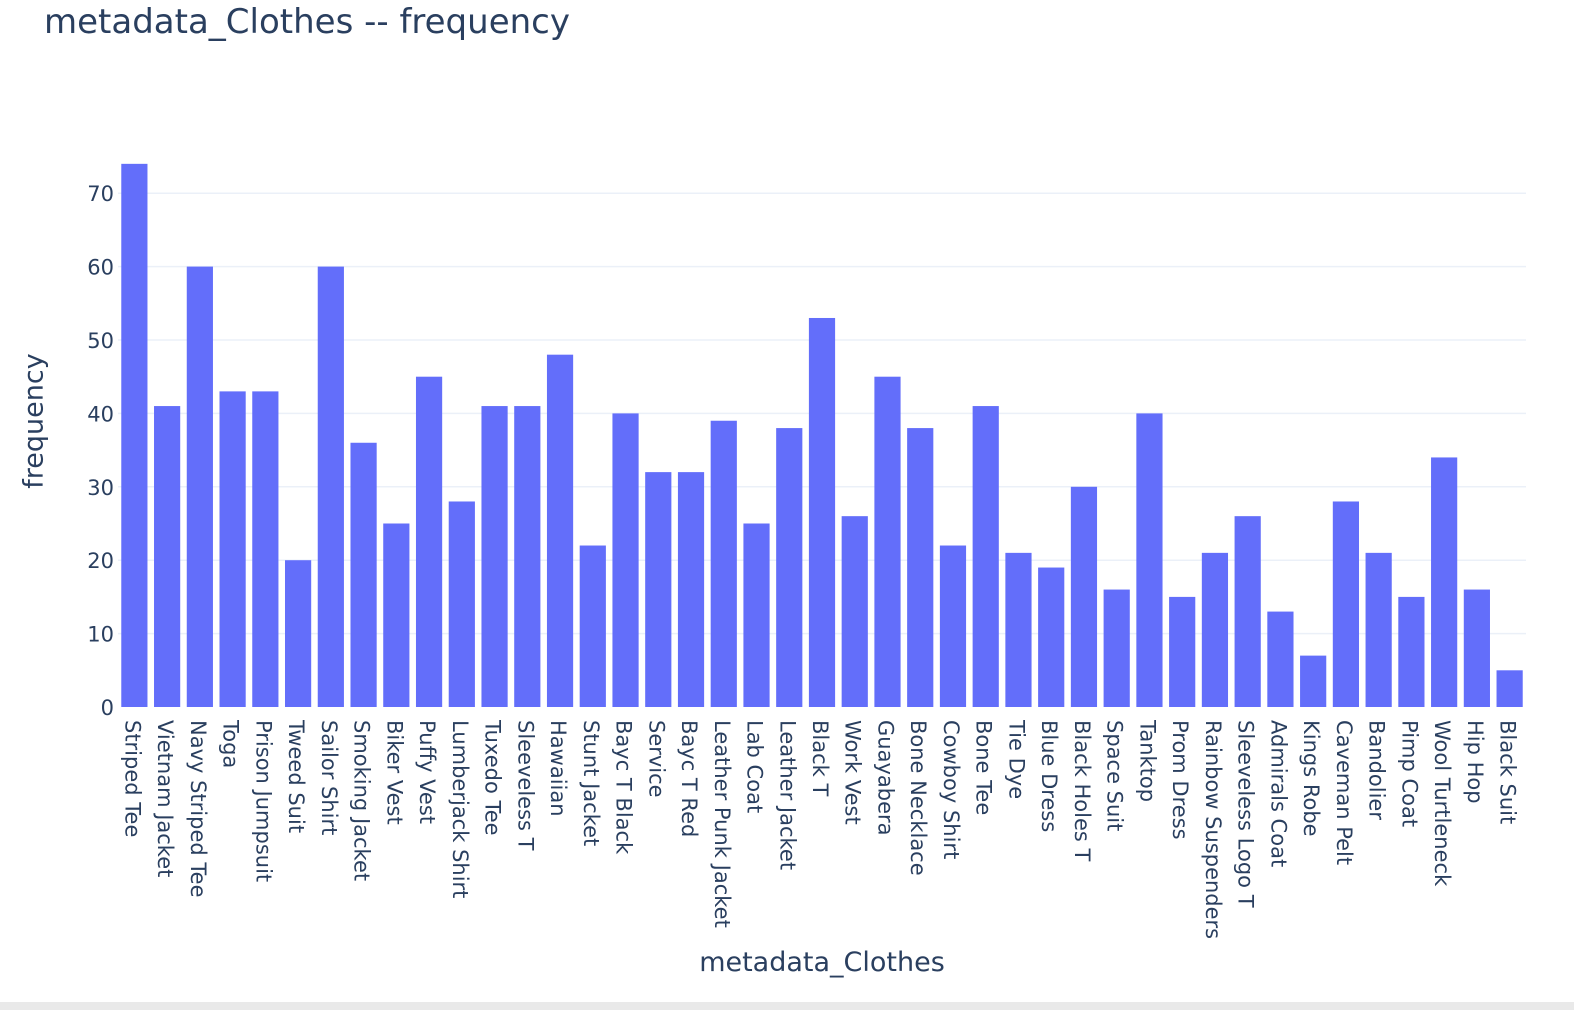 This screenshot has width=1574, height=1010. Describe the element at coordinates (1442, 803) in the screenshot. I see `x-tick-label: Wool Turtleneck` at that location.